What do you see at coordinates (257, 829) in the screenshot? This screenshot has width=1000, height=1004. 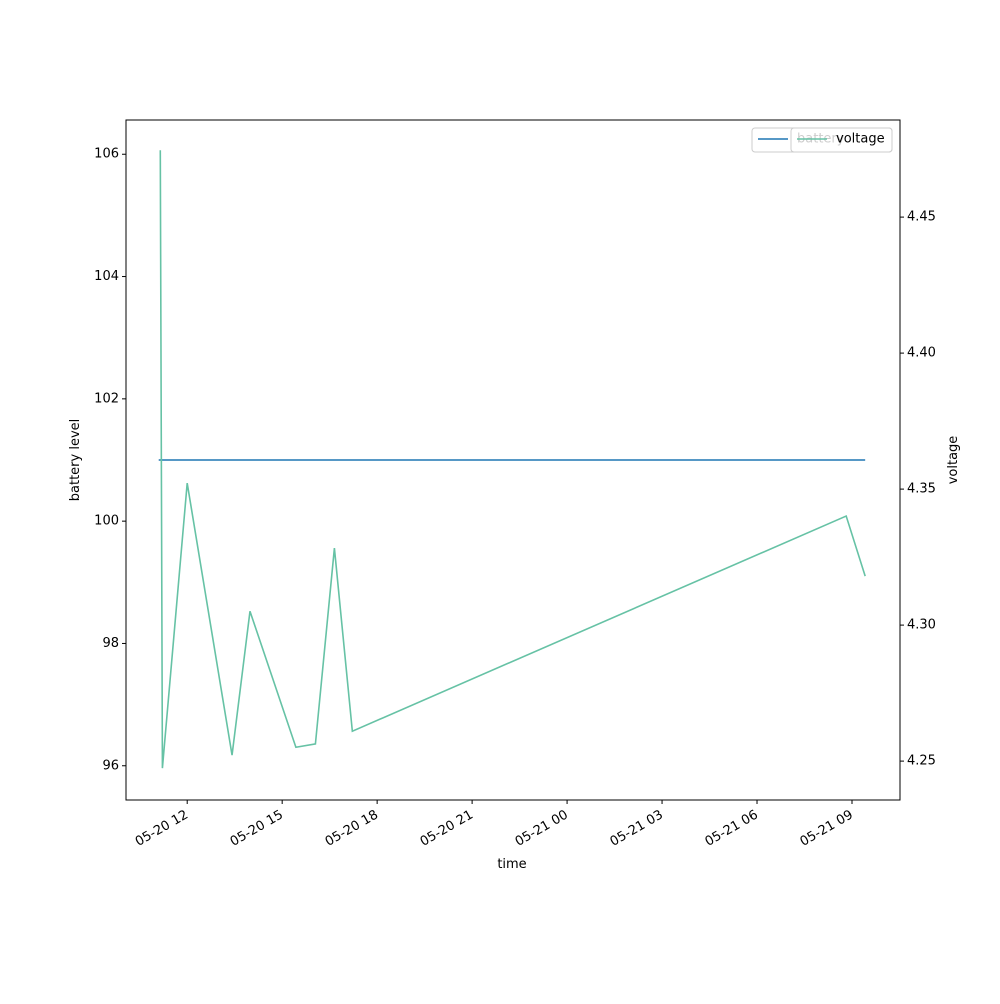 I see `x-tick-label: 05-20 15` at bounding box center [257, 829].